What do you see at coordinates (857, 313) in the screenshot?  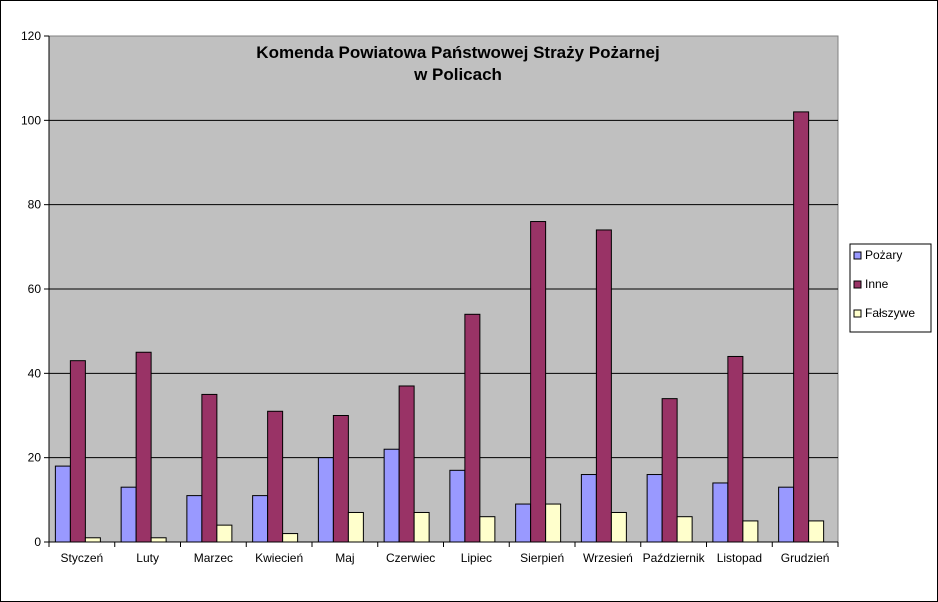 I see `legend-swatch-Fałszywe` at bounding box center [857, 313].